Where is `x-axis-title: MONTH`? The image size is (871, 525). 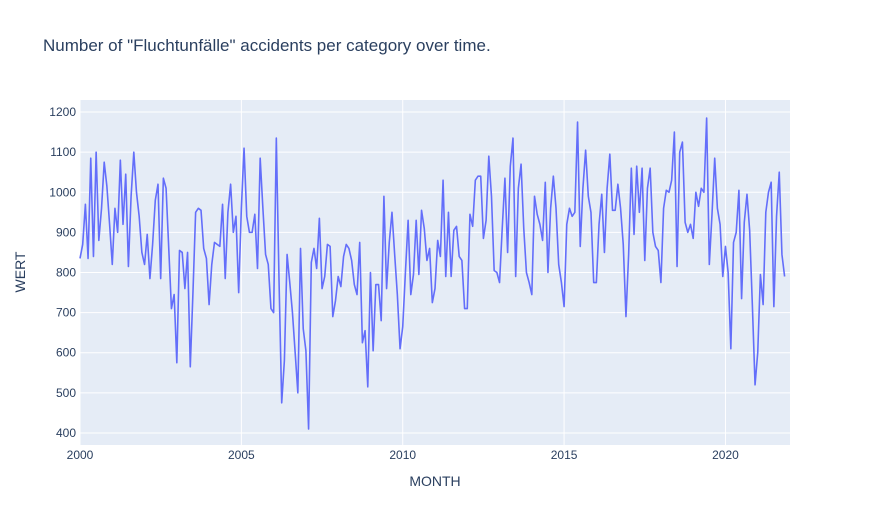 x-axis-title: MONTH is located at coordinates (434, 481).